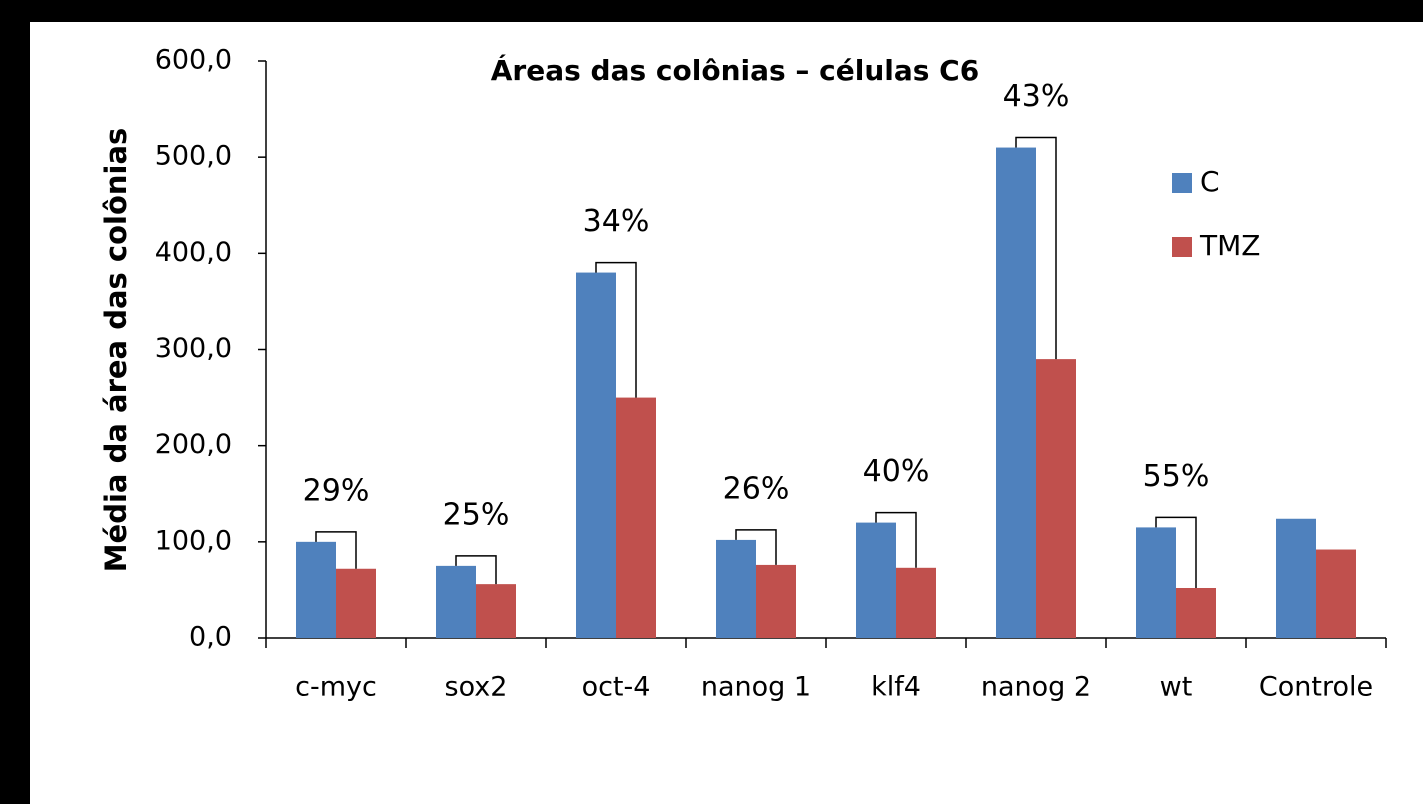 The width and height of the screenshot is (1423, 804). Describe the element at coordinates (1036, 96) in the screenshot. I see `annotation: 43%` at that location.